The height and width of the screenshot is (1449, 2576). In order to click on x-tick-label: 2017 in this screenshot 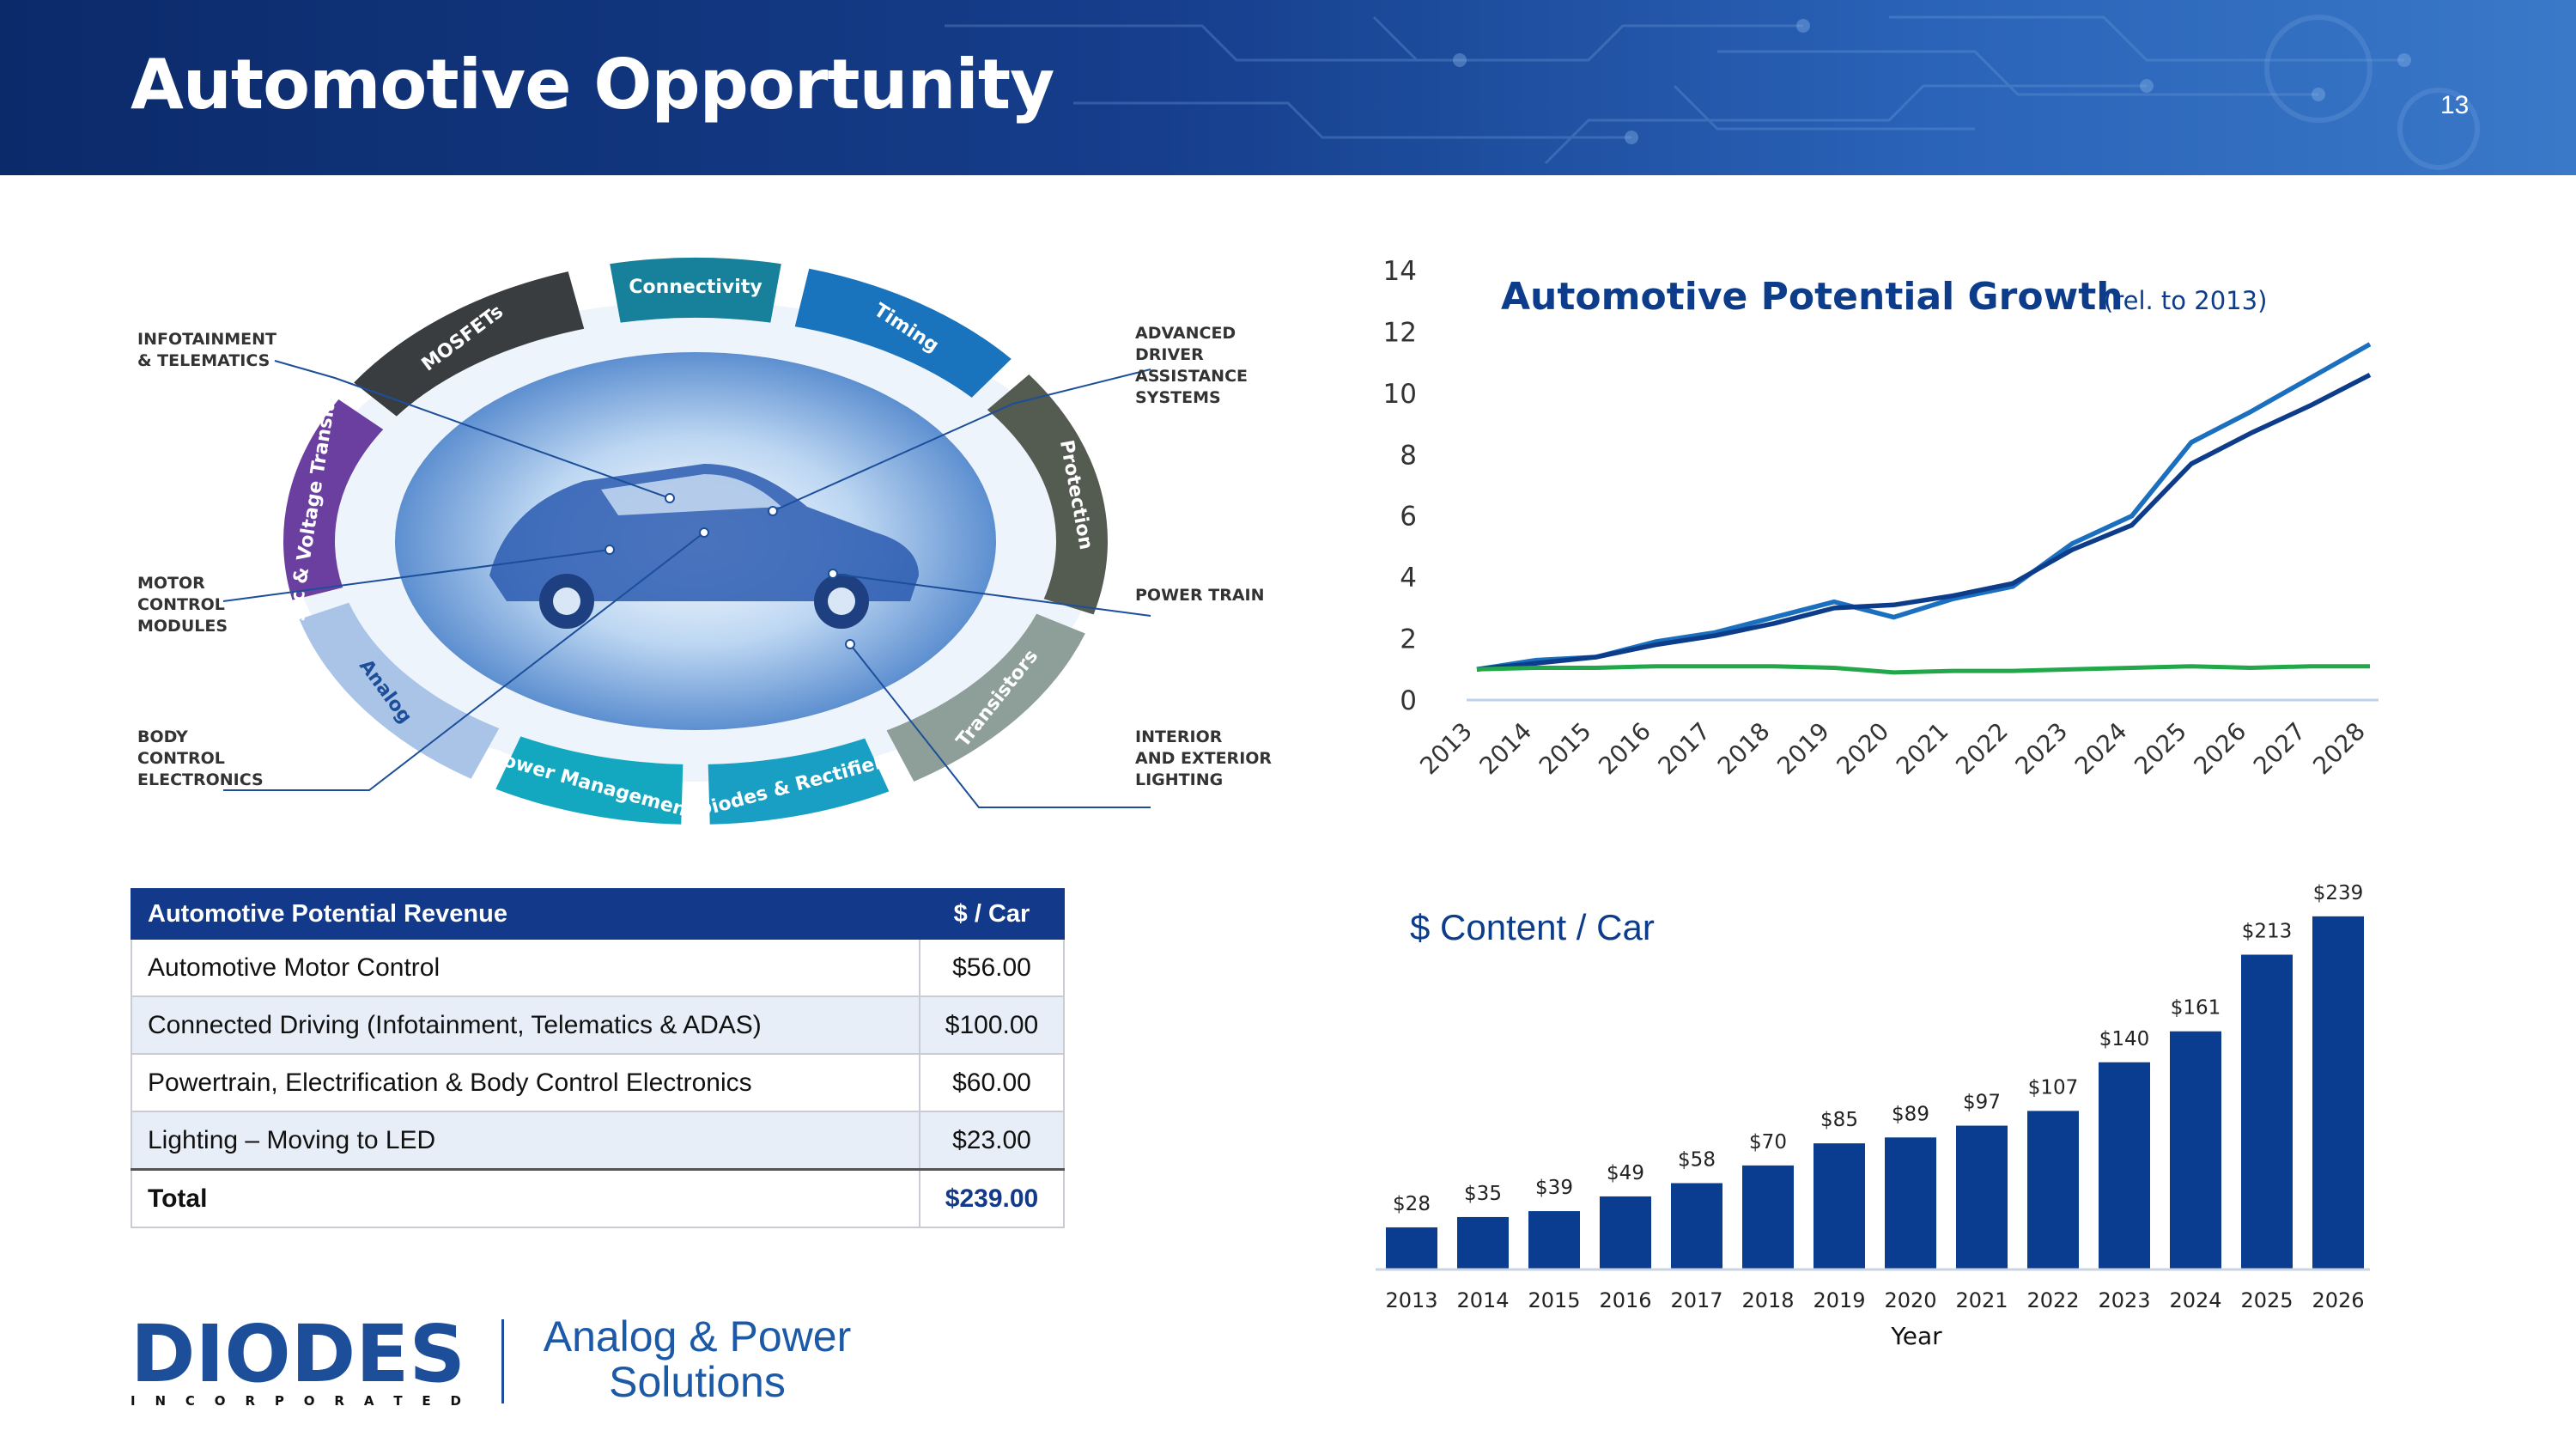, I will do `click(1685, 749)`.